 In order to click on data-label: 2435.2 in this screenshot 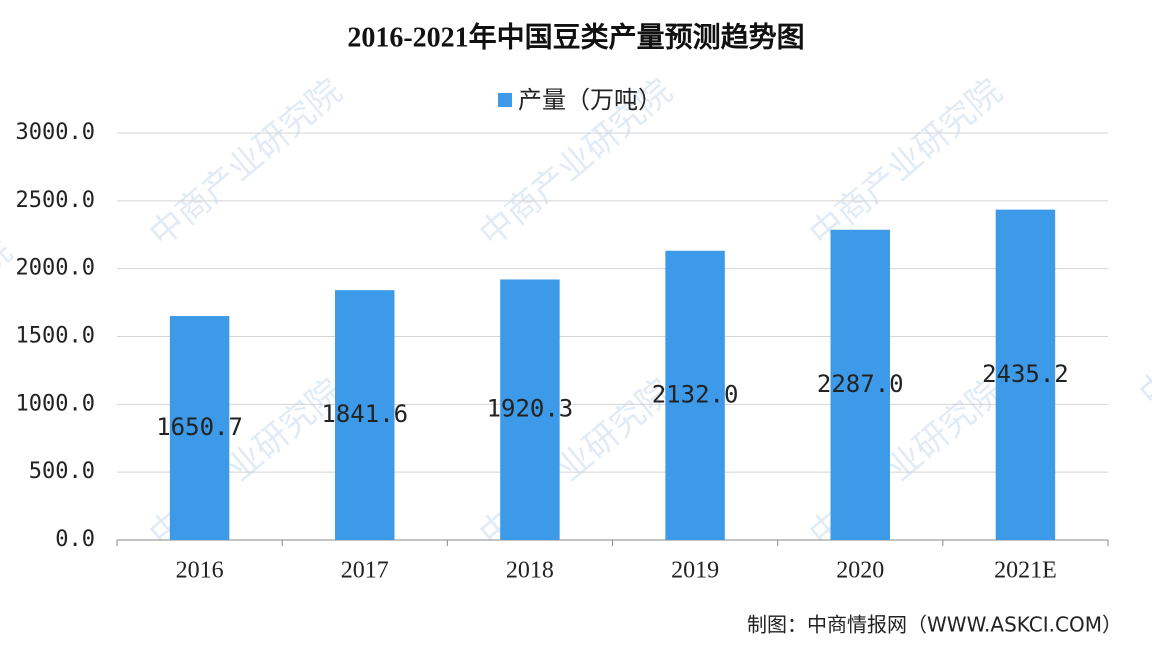, I will do `click(1025, 374)`.